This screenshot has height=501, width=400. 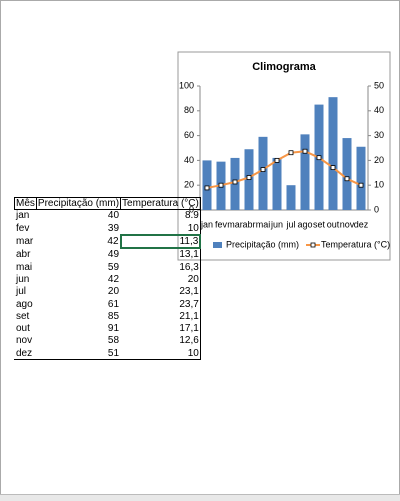 What do you see at coordinates (189, 160) in the screenshot?
I see `y-tick-label: 40` at bounding box center [189, 160].